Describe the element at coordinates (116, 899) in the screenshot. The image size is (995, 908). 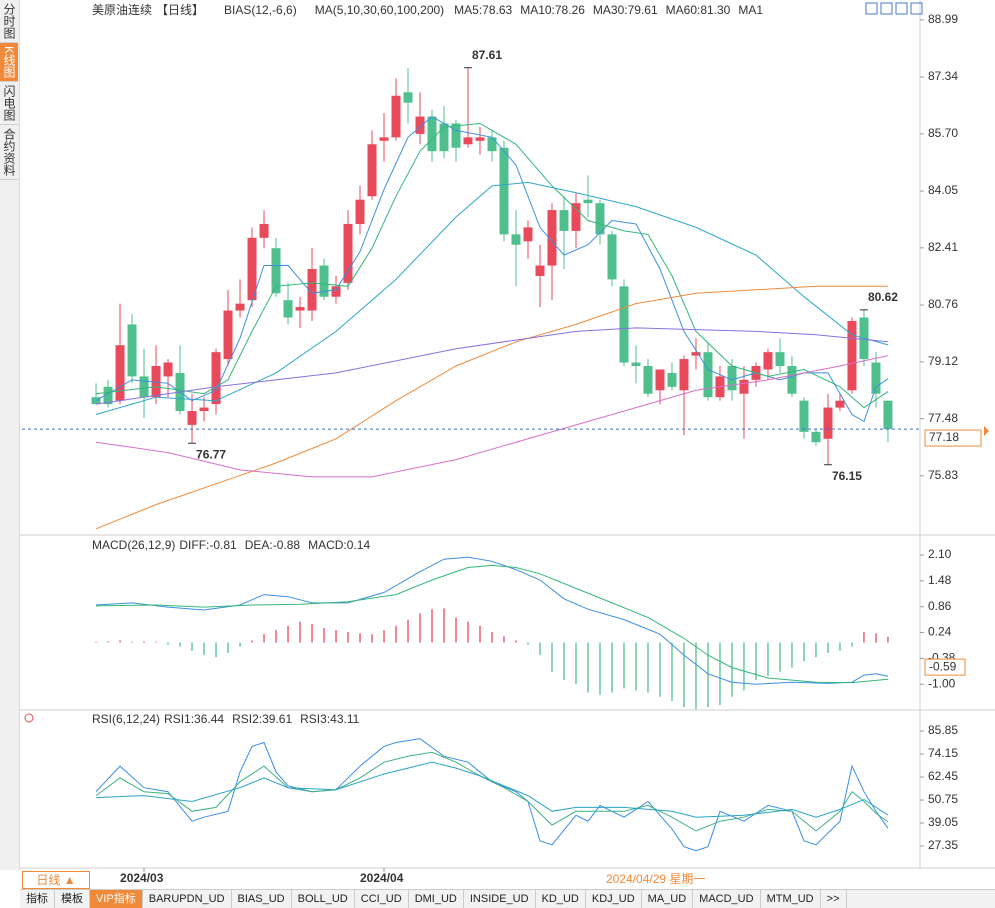
I see `toolbar-button: VIP指标` at that location.